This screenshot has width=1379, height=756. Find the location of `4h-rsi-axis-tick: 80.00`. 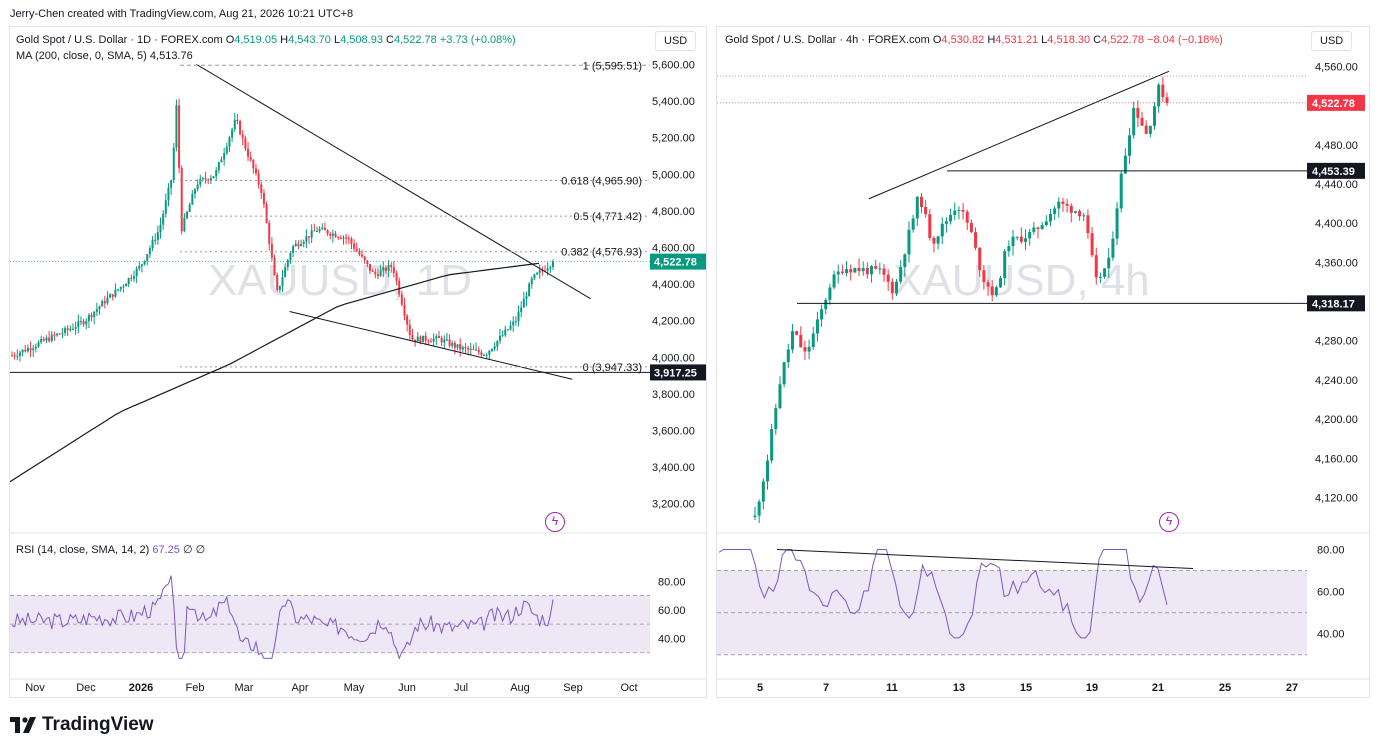

4h-rsi-axis-tick: 80.00 is located at coordinates (1331, 551).